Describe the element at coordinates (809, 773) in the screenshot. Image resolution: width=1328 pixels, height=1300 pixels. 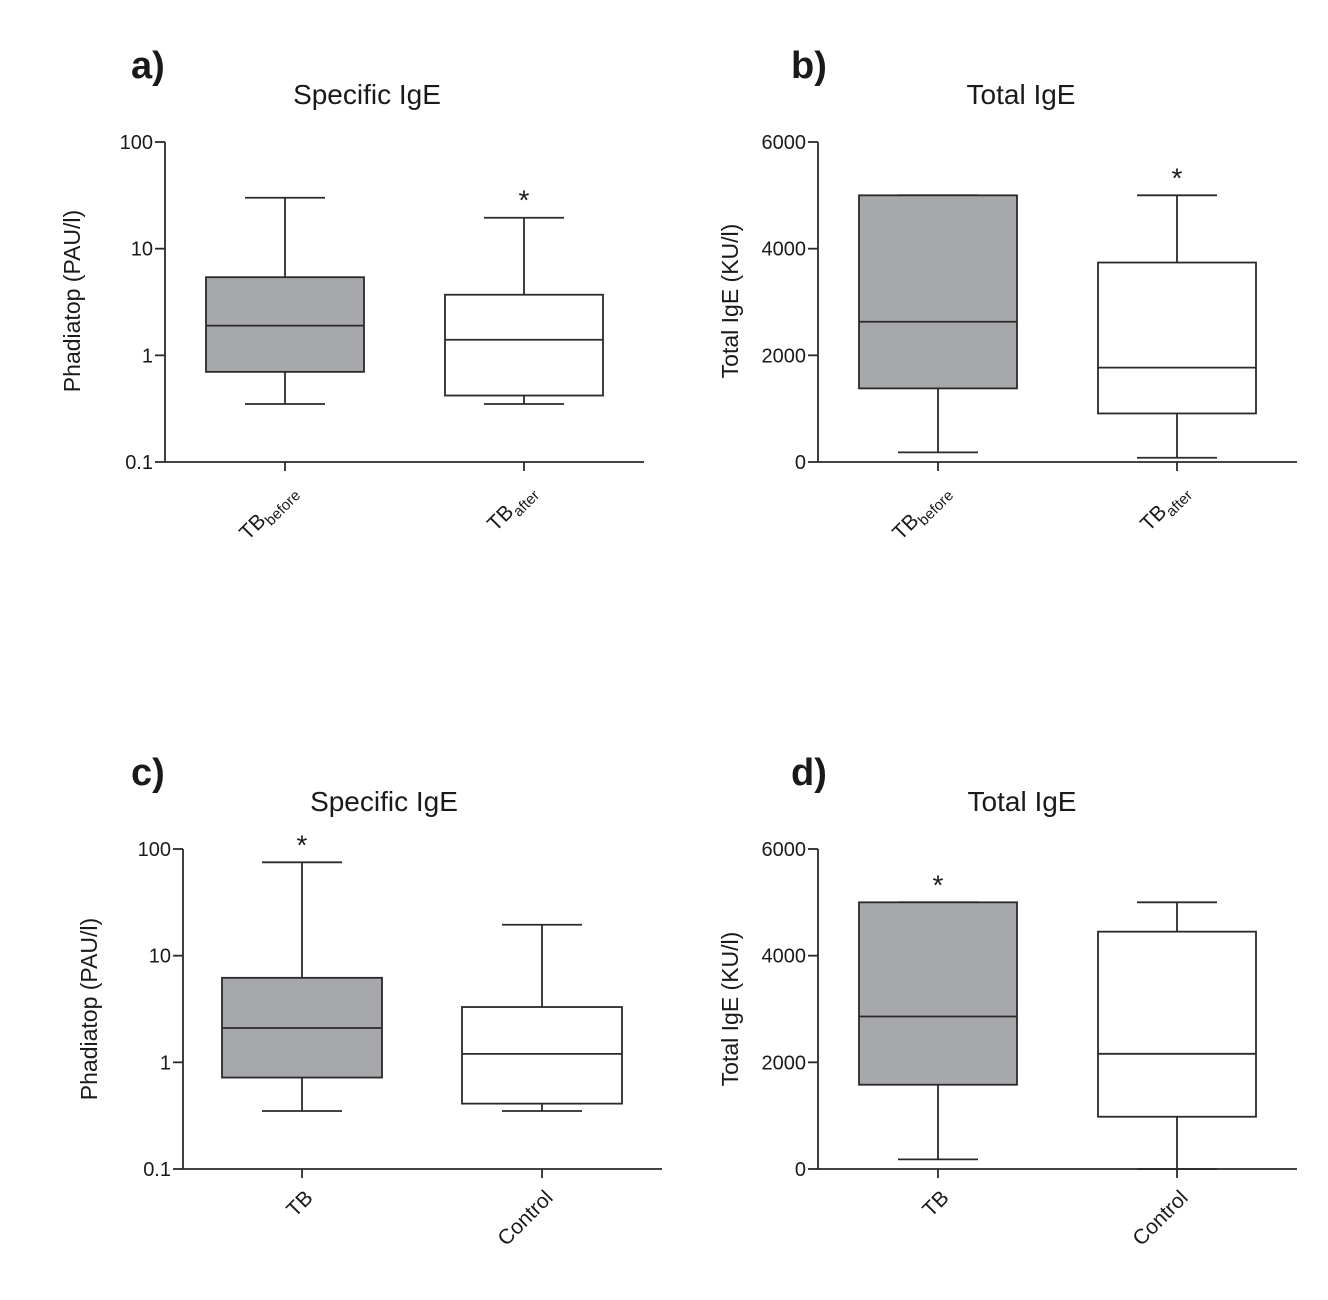
I see `panel-label: d)` at that location.